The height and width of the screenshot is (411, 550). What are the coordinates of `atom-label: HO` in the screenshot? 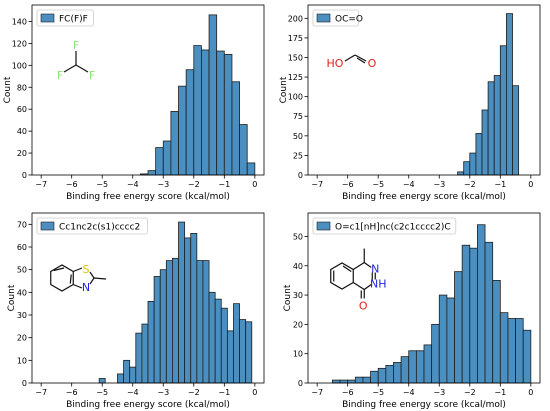 It's located at (335, 63).